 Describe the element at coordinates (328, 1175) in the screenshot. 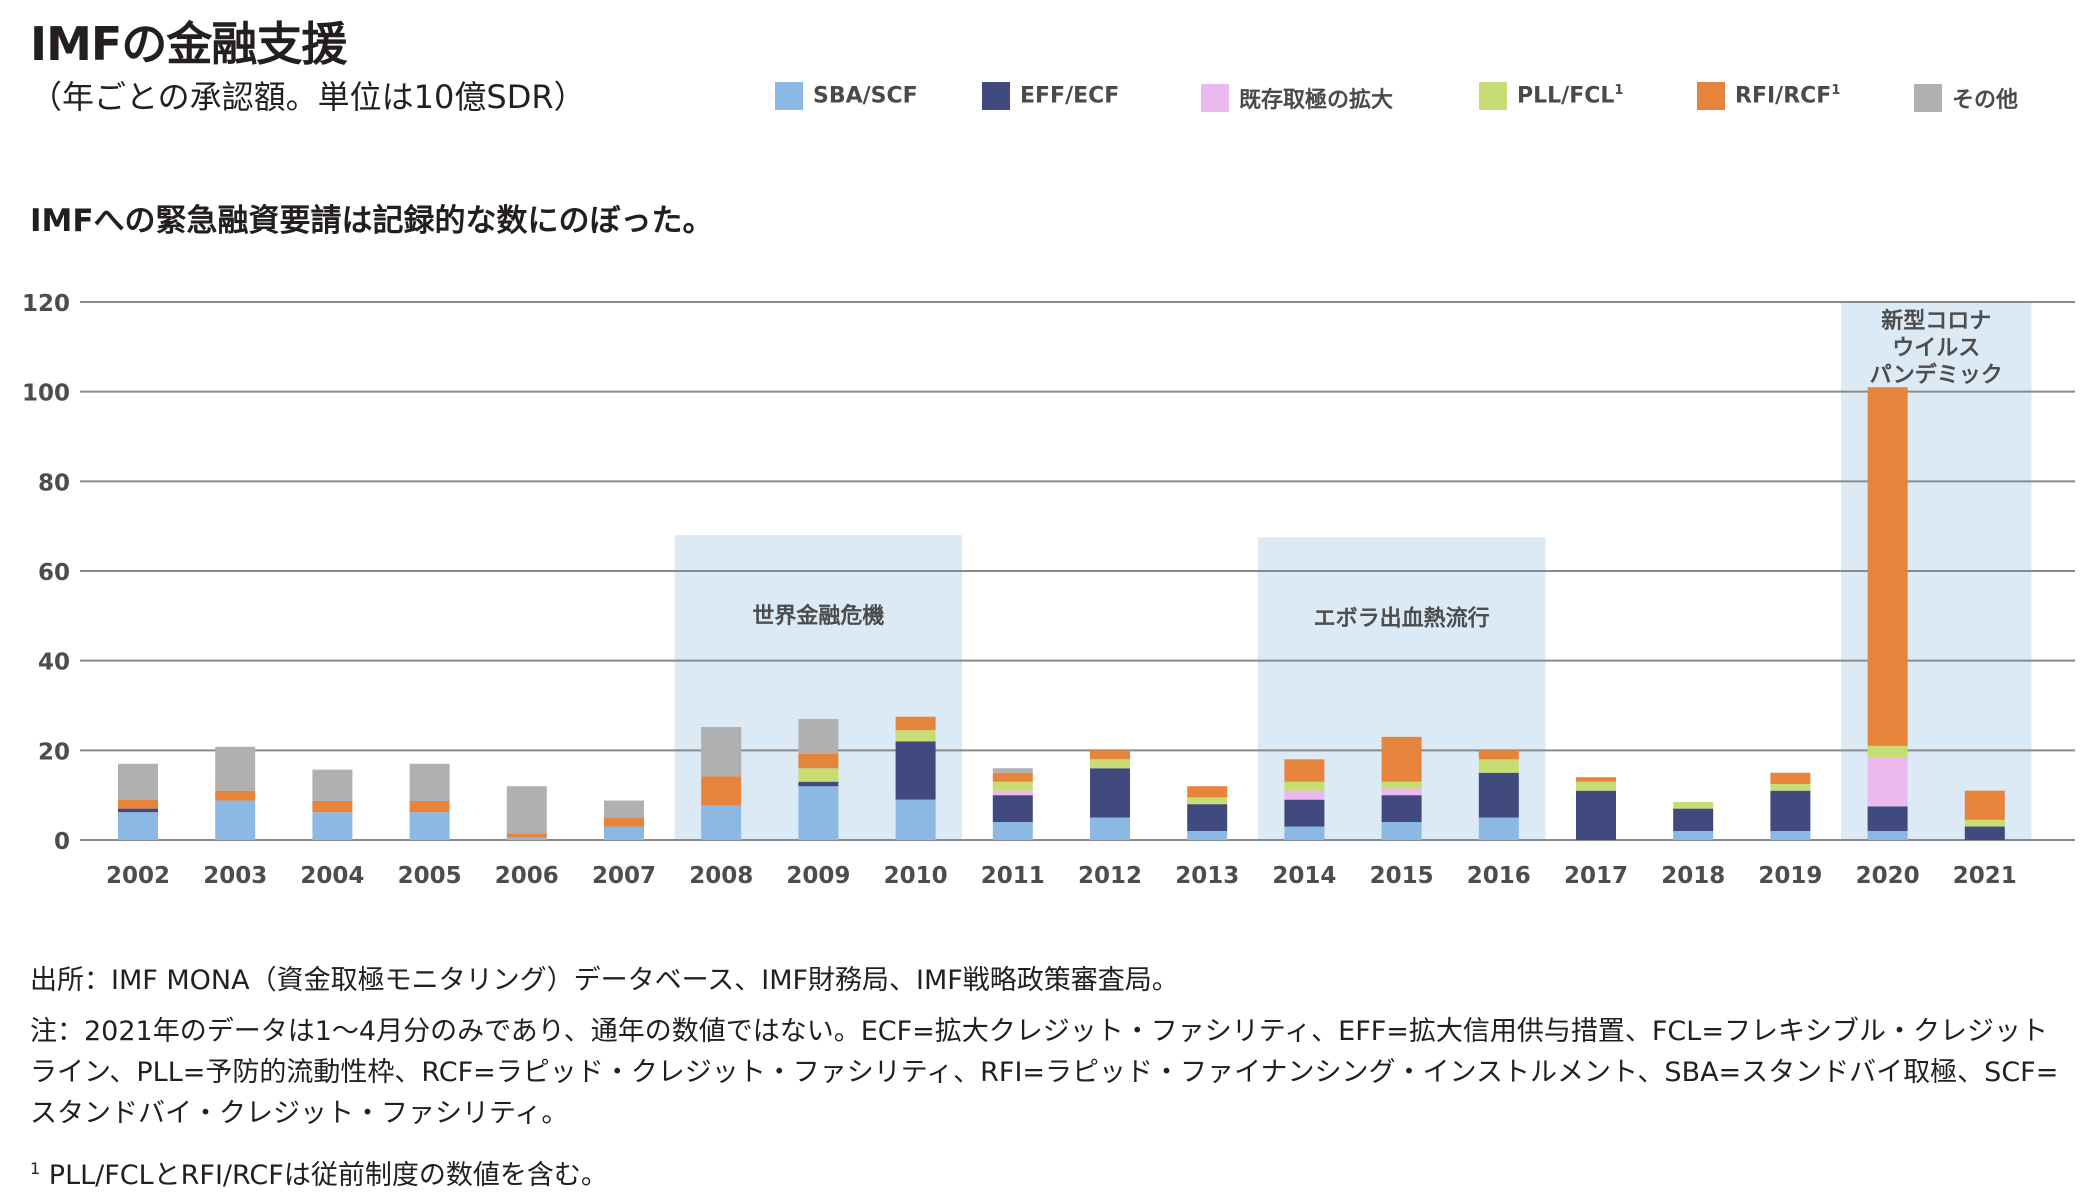

I see `footnote-text: PLL/FCLとRFI/RCFは従前制度の数値を含む。` at that location.